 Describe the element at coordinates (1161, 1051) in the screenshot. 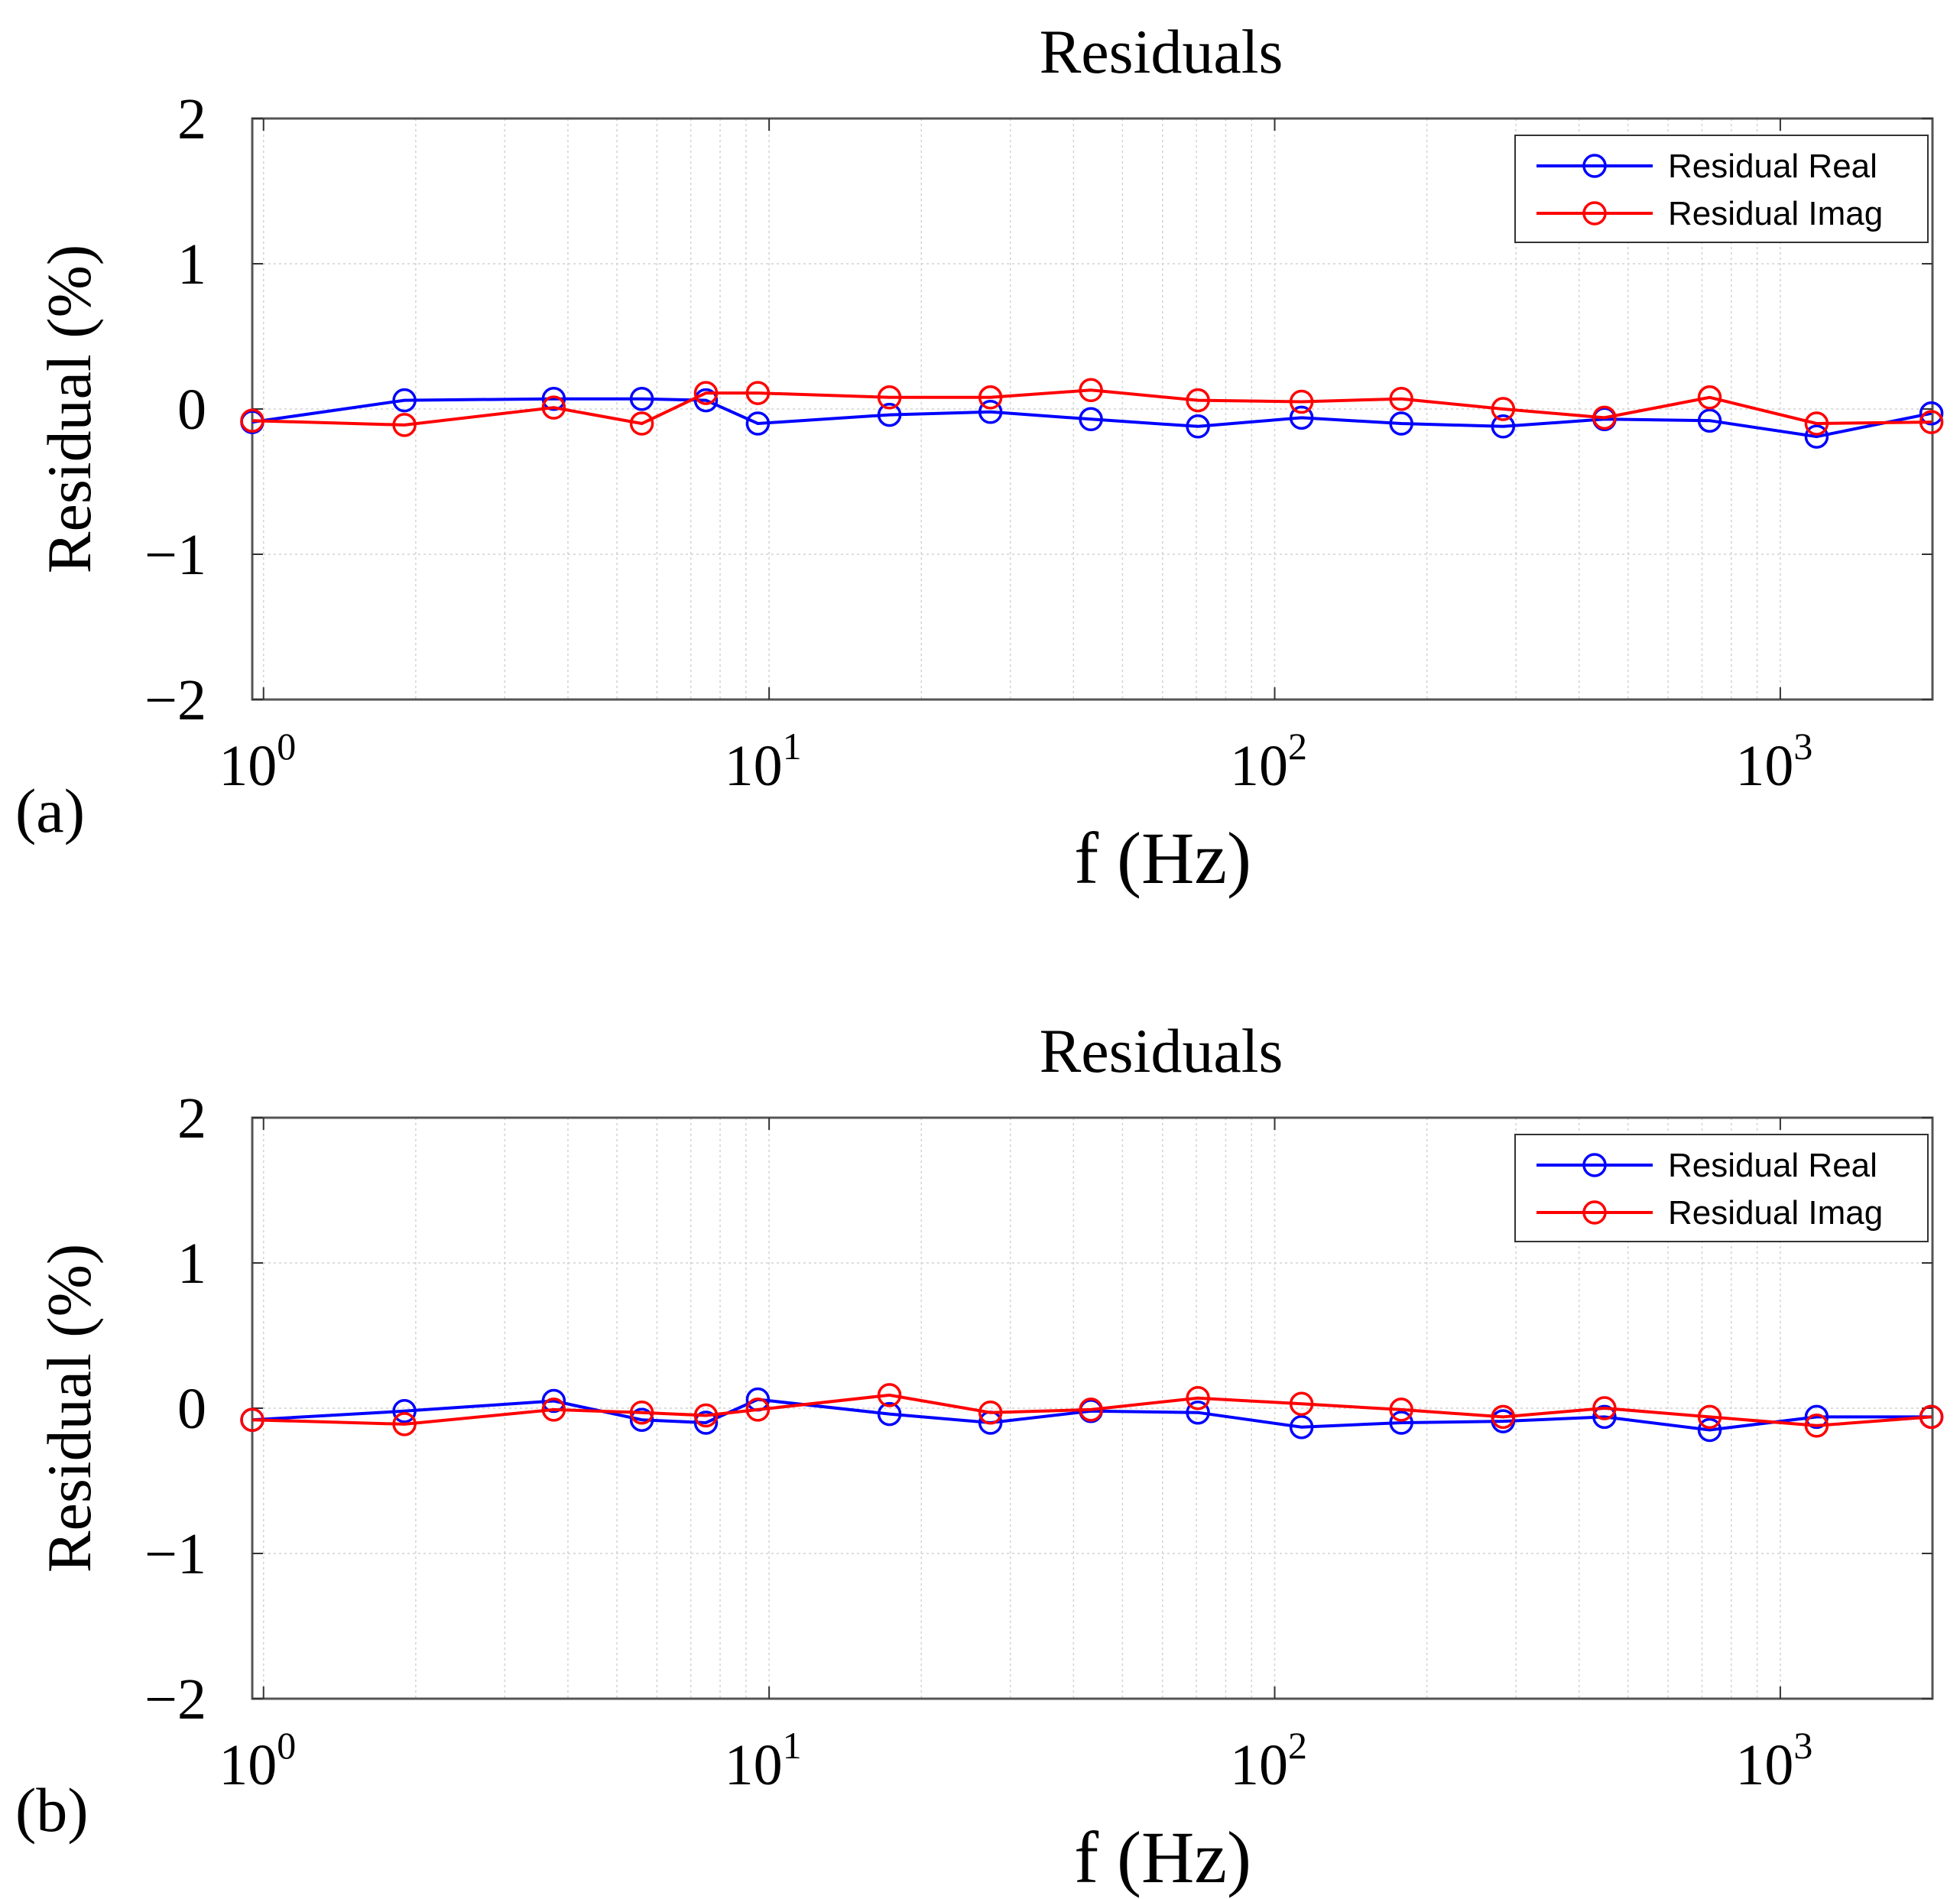

I see `chart-title: Residuals` at that location.